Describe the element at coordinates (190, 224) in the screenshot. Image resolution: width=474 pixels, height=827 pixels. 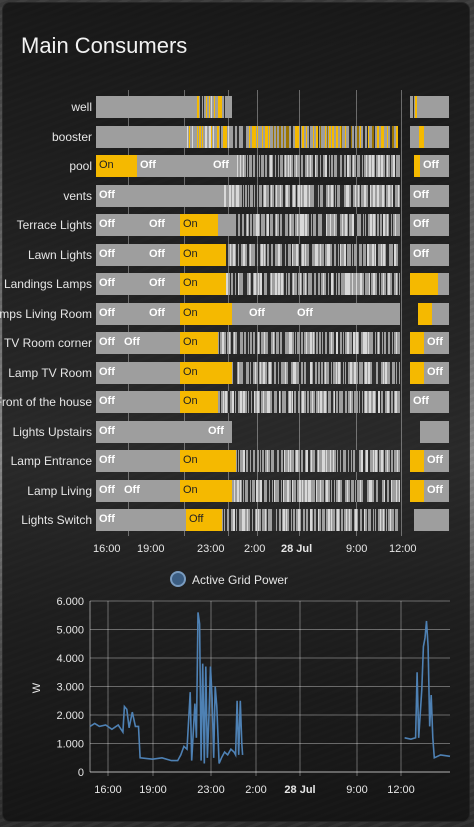
I see `timeline-state-label: On` at that location.